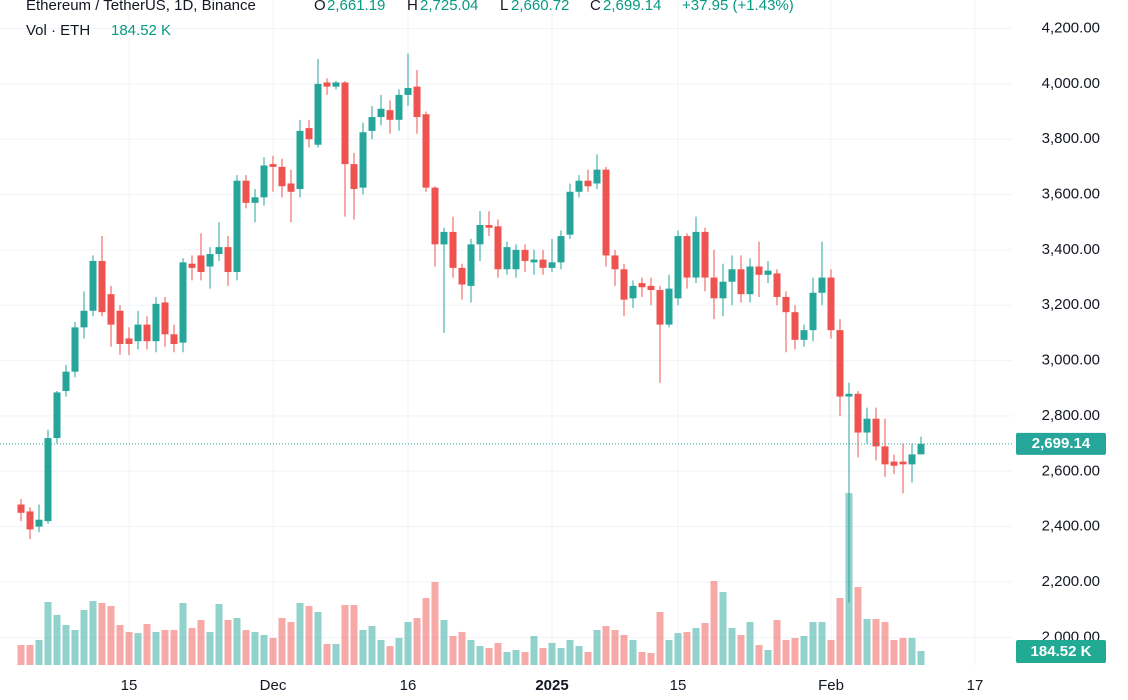  What do you see at coordinates (412, 7) in the screenshot?
I see `high-label: H` at bounding box center [412, 7].